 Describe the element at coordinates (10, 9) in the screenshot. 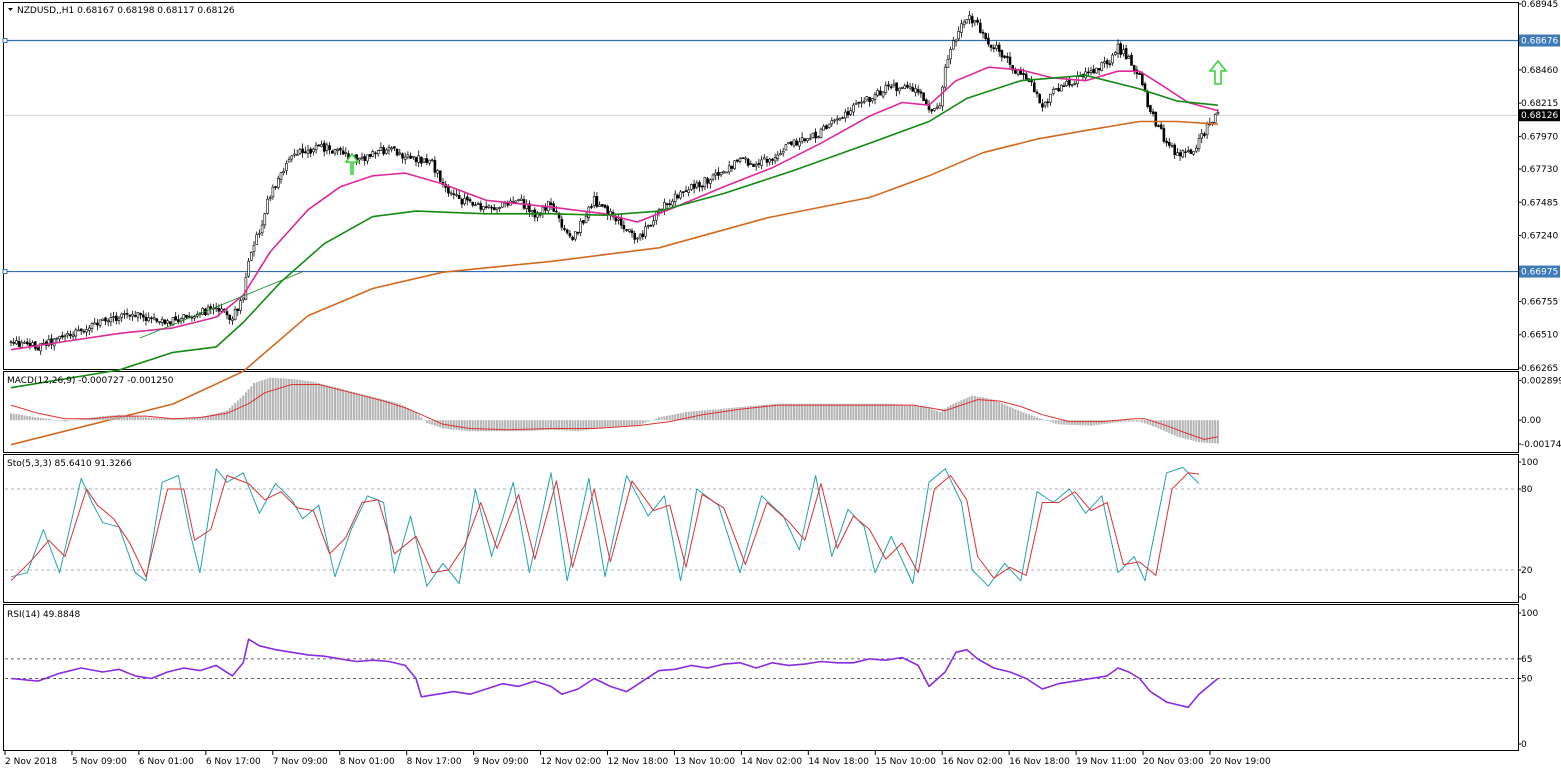

I see `chevron-down-icon` at that location.